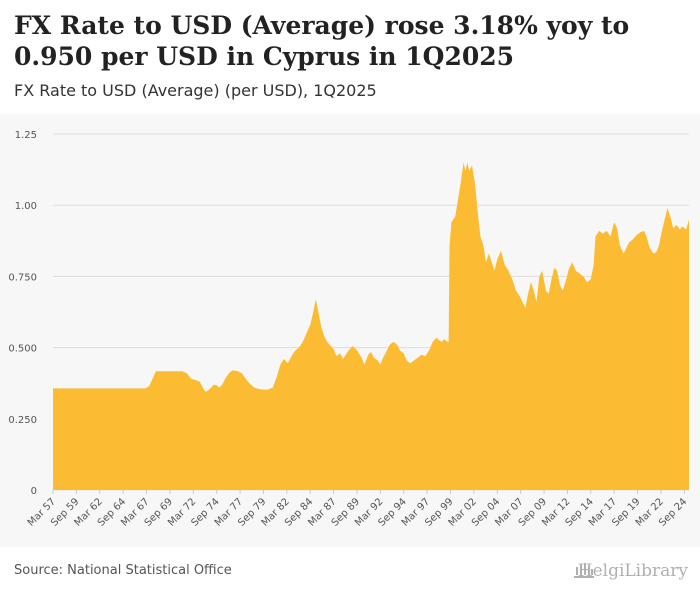 This screenshot has width=700, height=596. I want to click on y-tick-label: 0.750, so click(22, 277).